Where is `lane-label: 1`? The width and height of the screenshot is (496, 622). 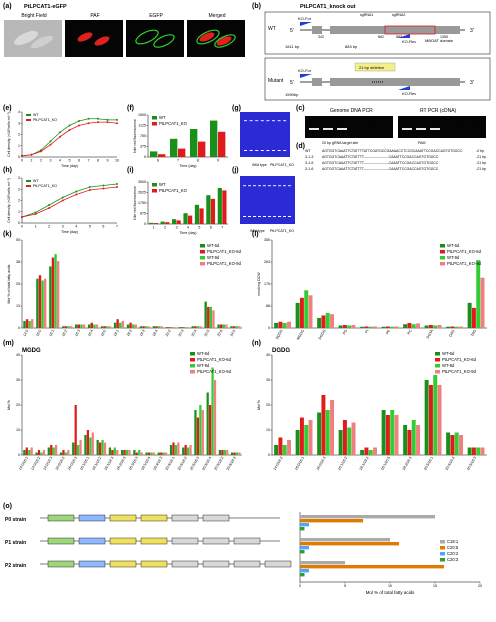 lane-label: 1 is located at coordinates (313, 120).